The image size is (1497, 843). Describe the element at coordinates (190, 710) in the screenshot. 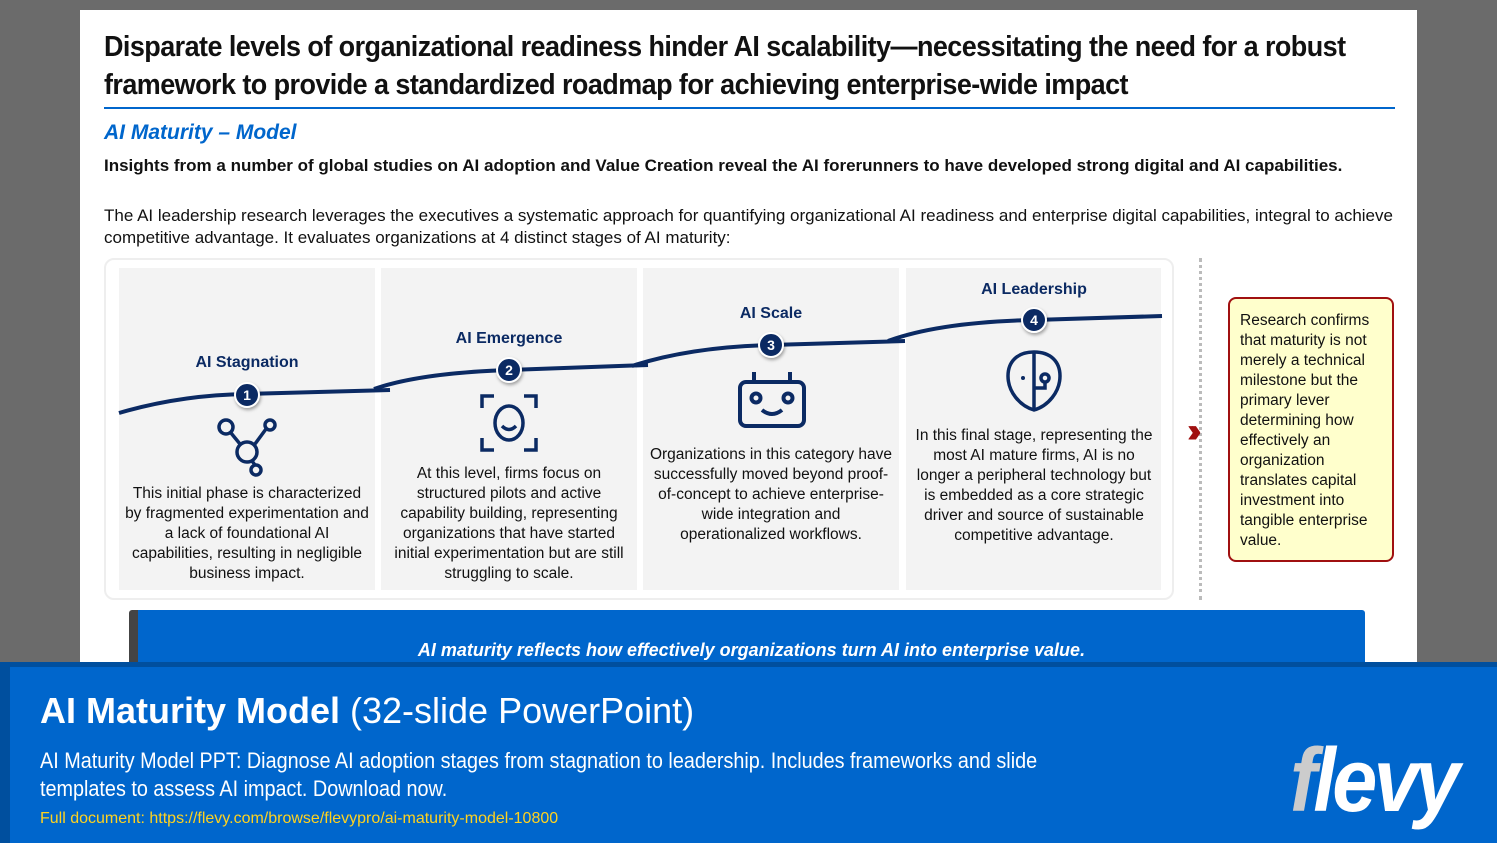

I see `footer-title-bold: AI Maturity Model` at that location.